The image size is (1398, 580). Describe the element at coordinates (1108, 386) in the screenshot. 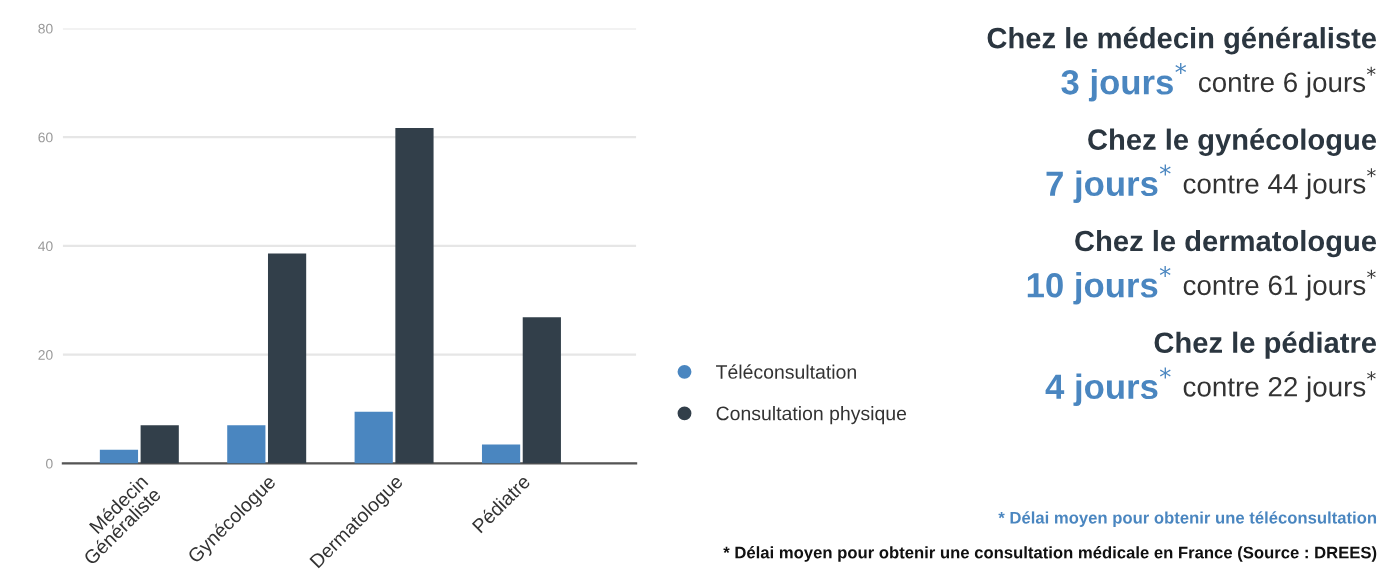

I see `text: 4 jours$^{*}$` at that location.